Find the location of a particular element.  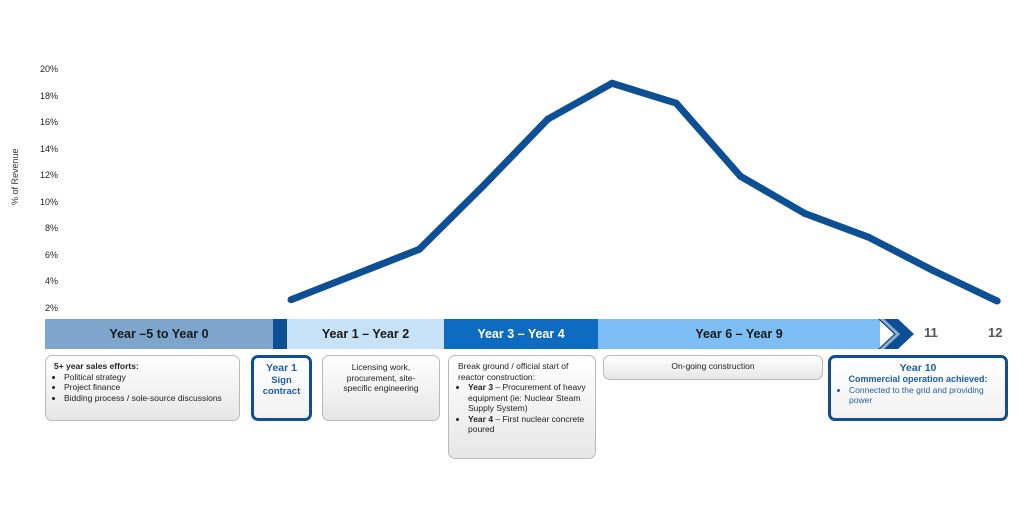

year1-contract-box: Year 1 Sign contract is located at coordinates (281, 388).